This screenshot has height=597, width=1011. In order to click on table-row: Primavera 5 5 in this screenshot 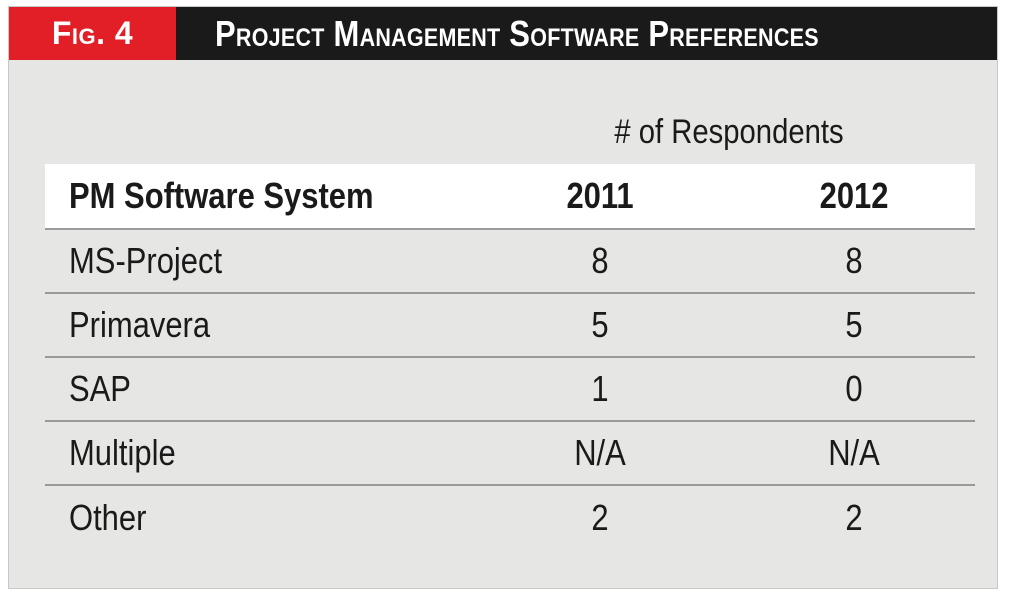, I will do `click(510, 326)`.